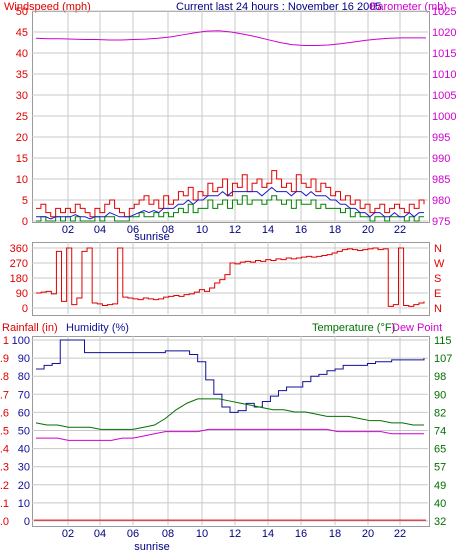  Describe the element at coordinates (440, 468) in the screenshot. I see `temp-tick-label: 57` at that location.